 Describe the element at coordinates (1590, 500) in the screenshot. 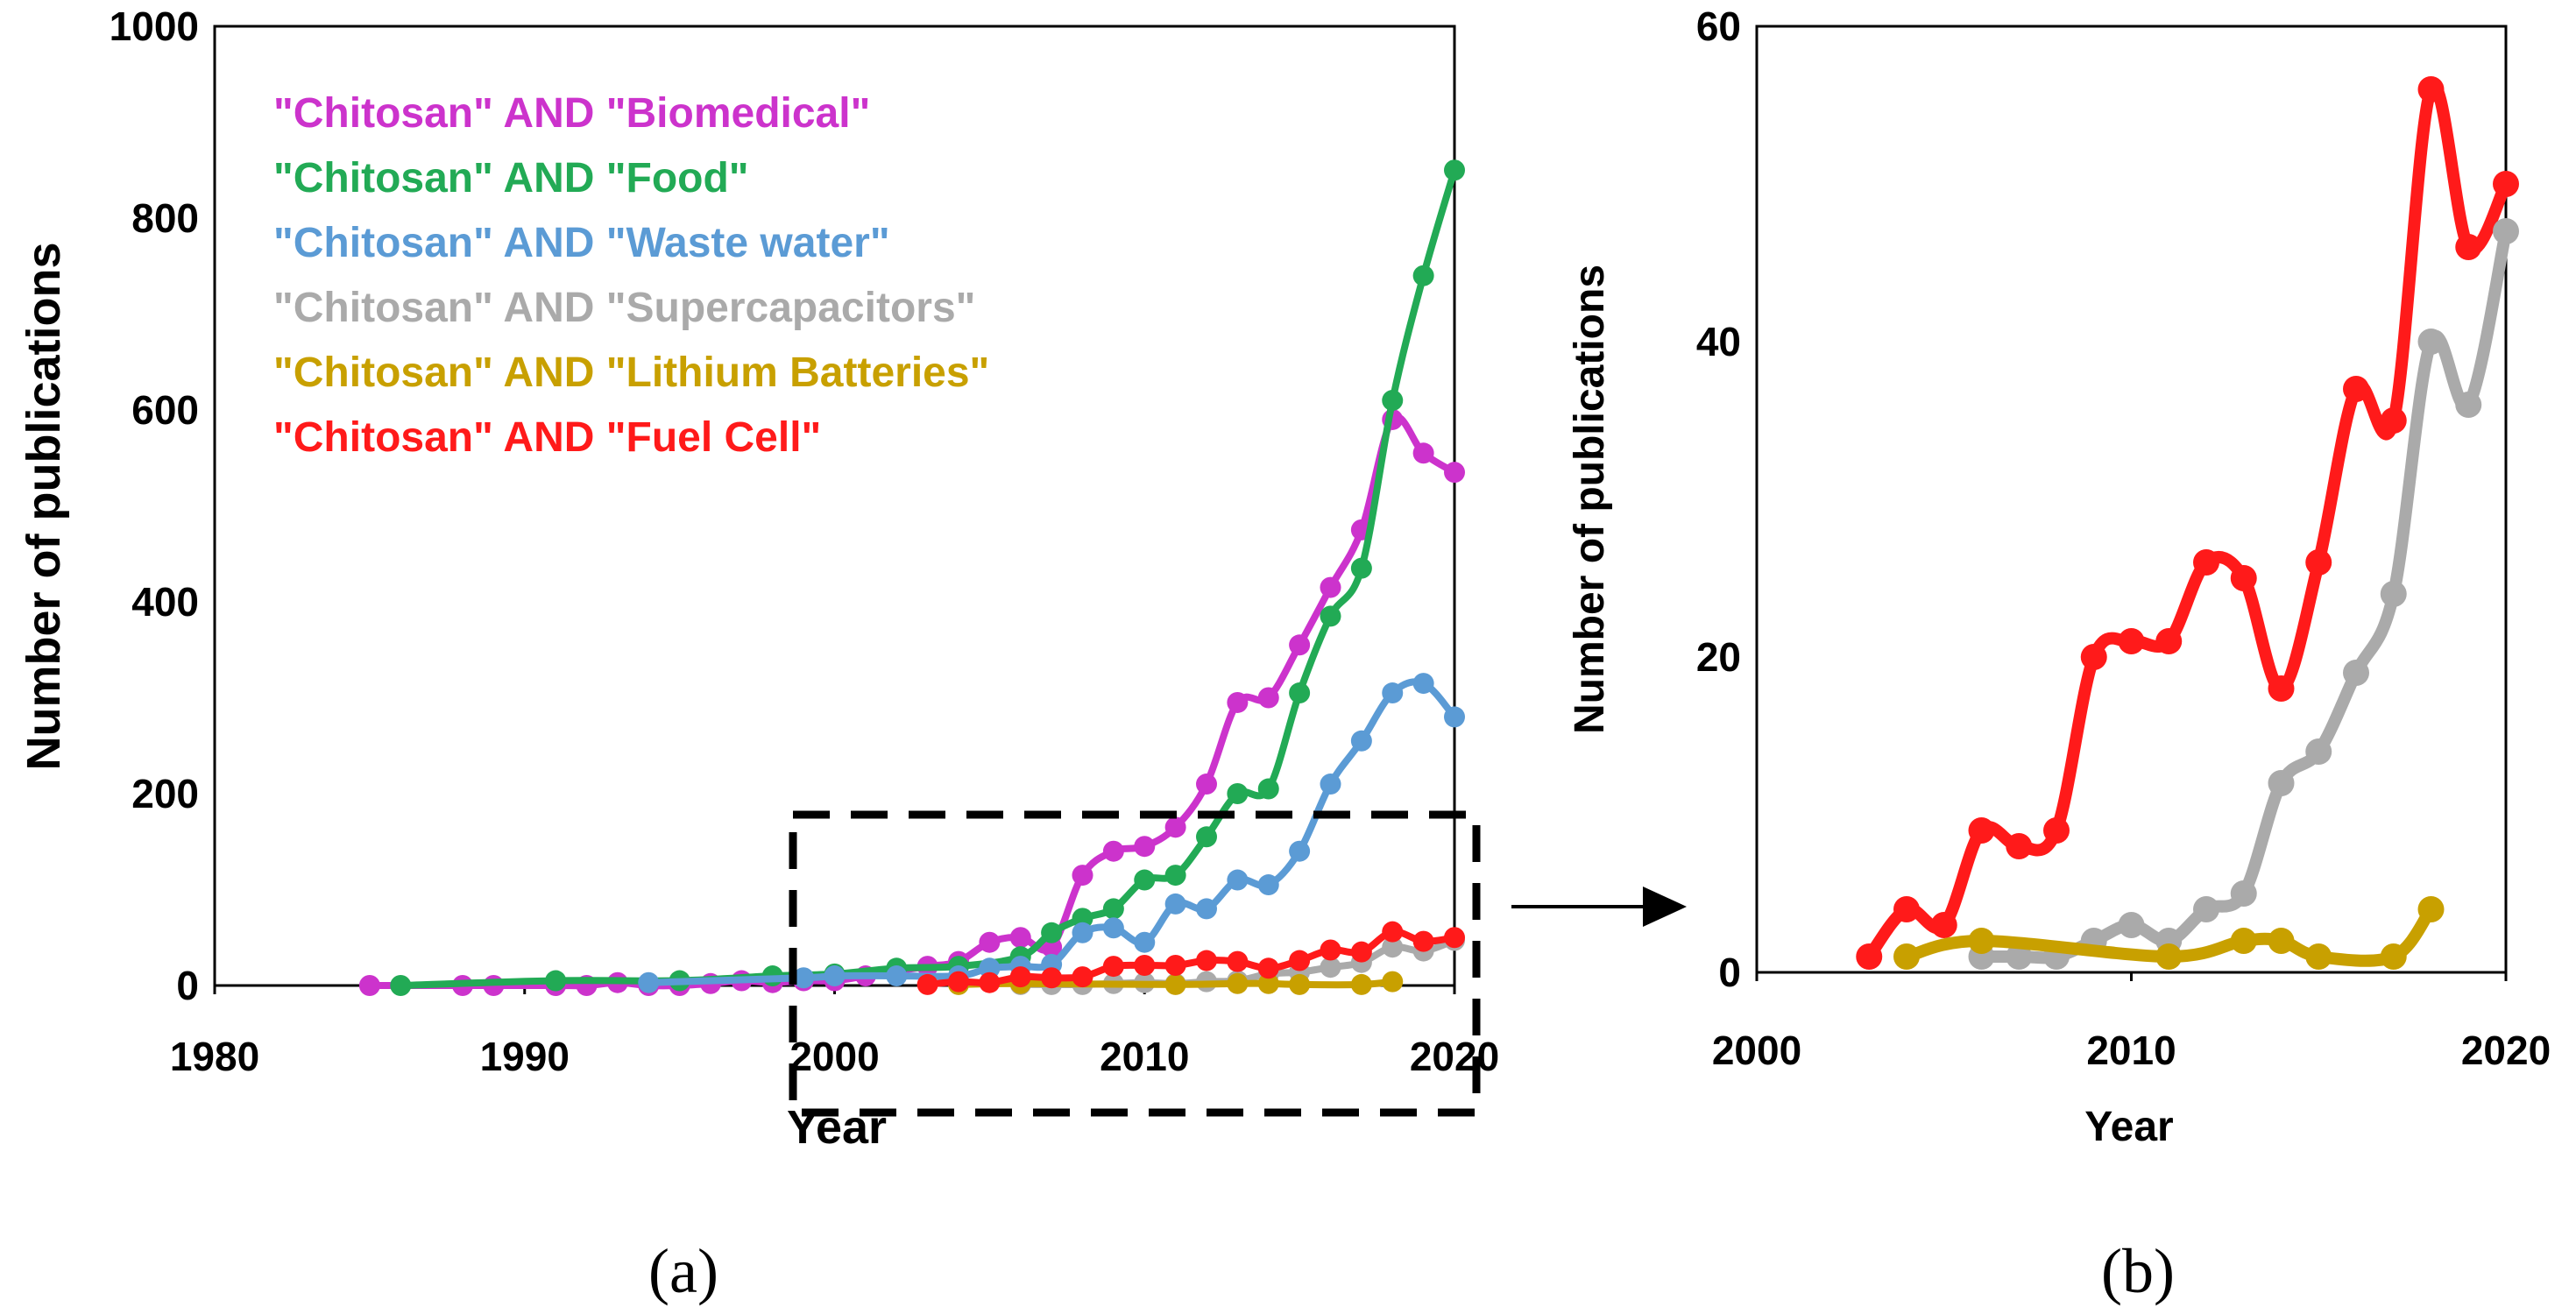

I see `panel-b-y-axis-title: Number of publications` at that location.